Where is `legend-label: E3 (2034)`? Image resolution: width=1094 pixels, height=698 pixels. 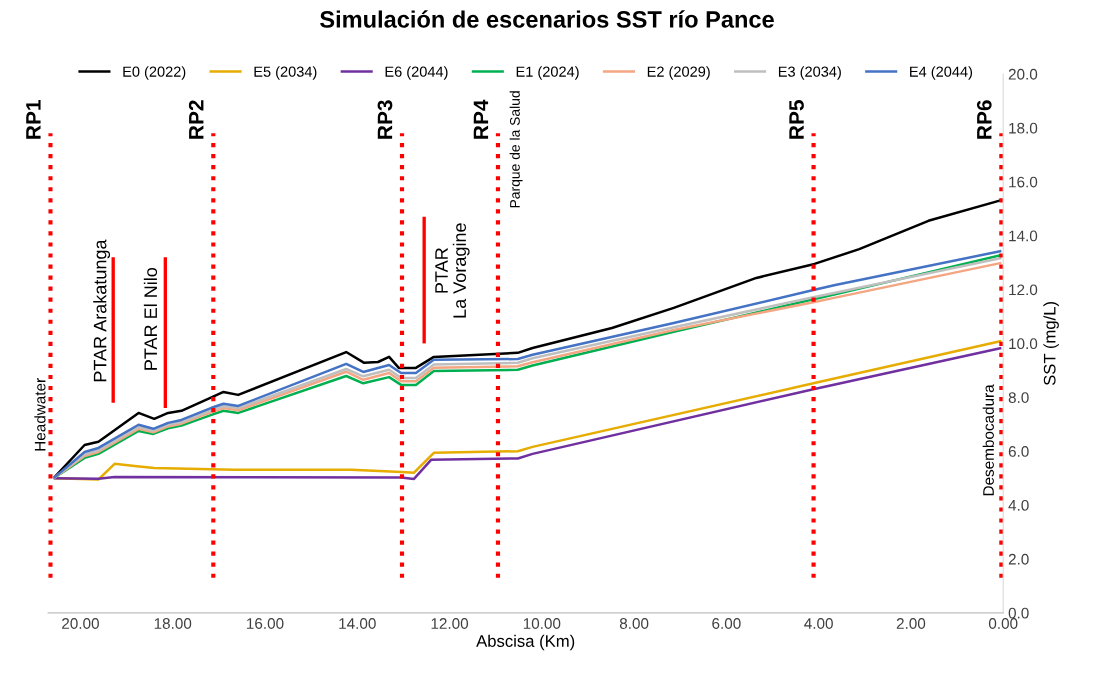 legend-label: E3 (2034) is located at coordinates (809, 73).